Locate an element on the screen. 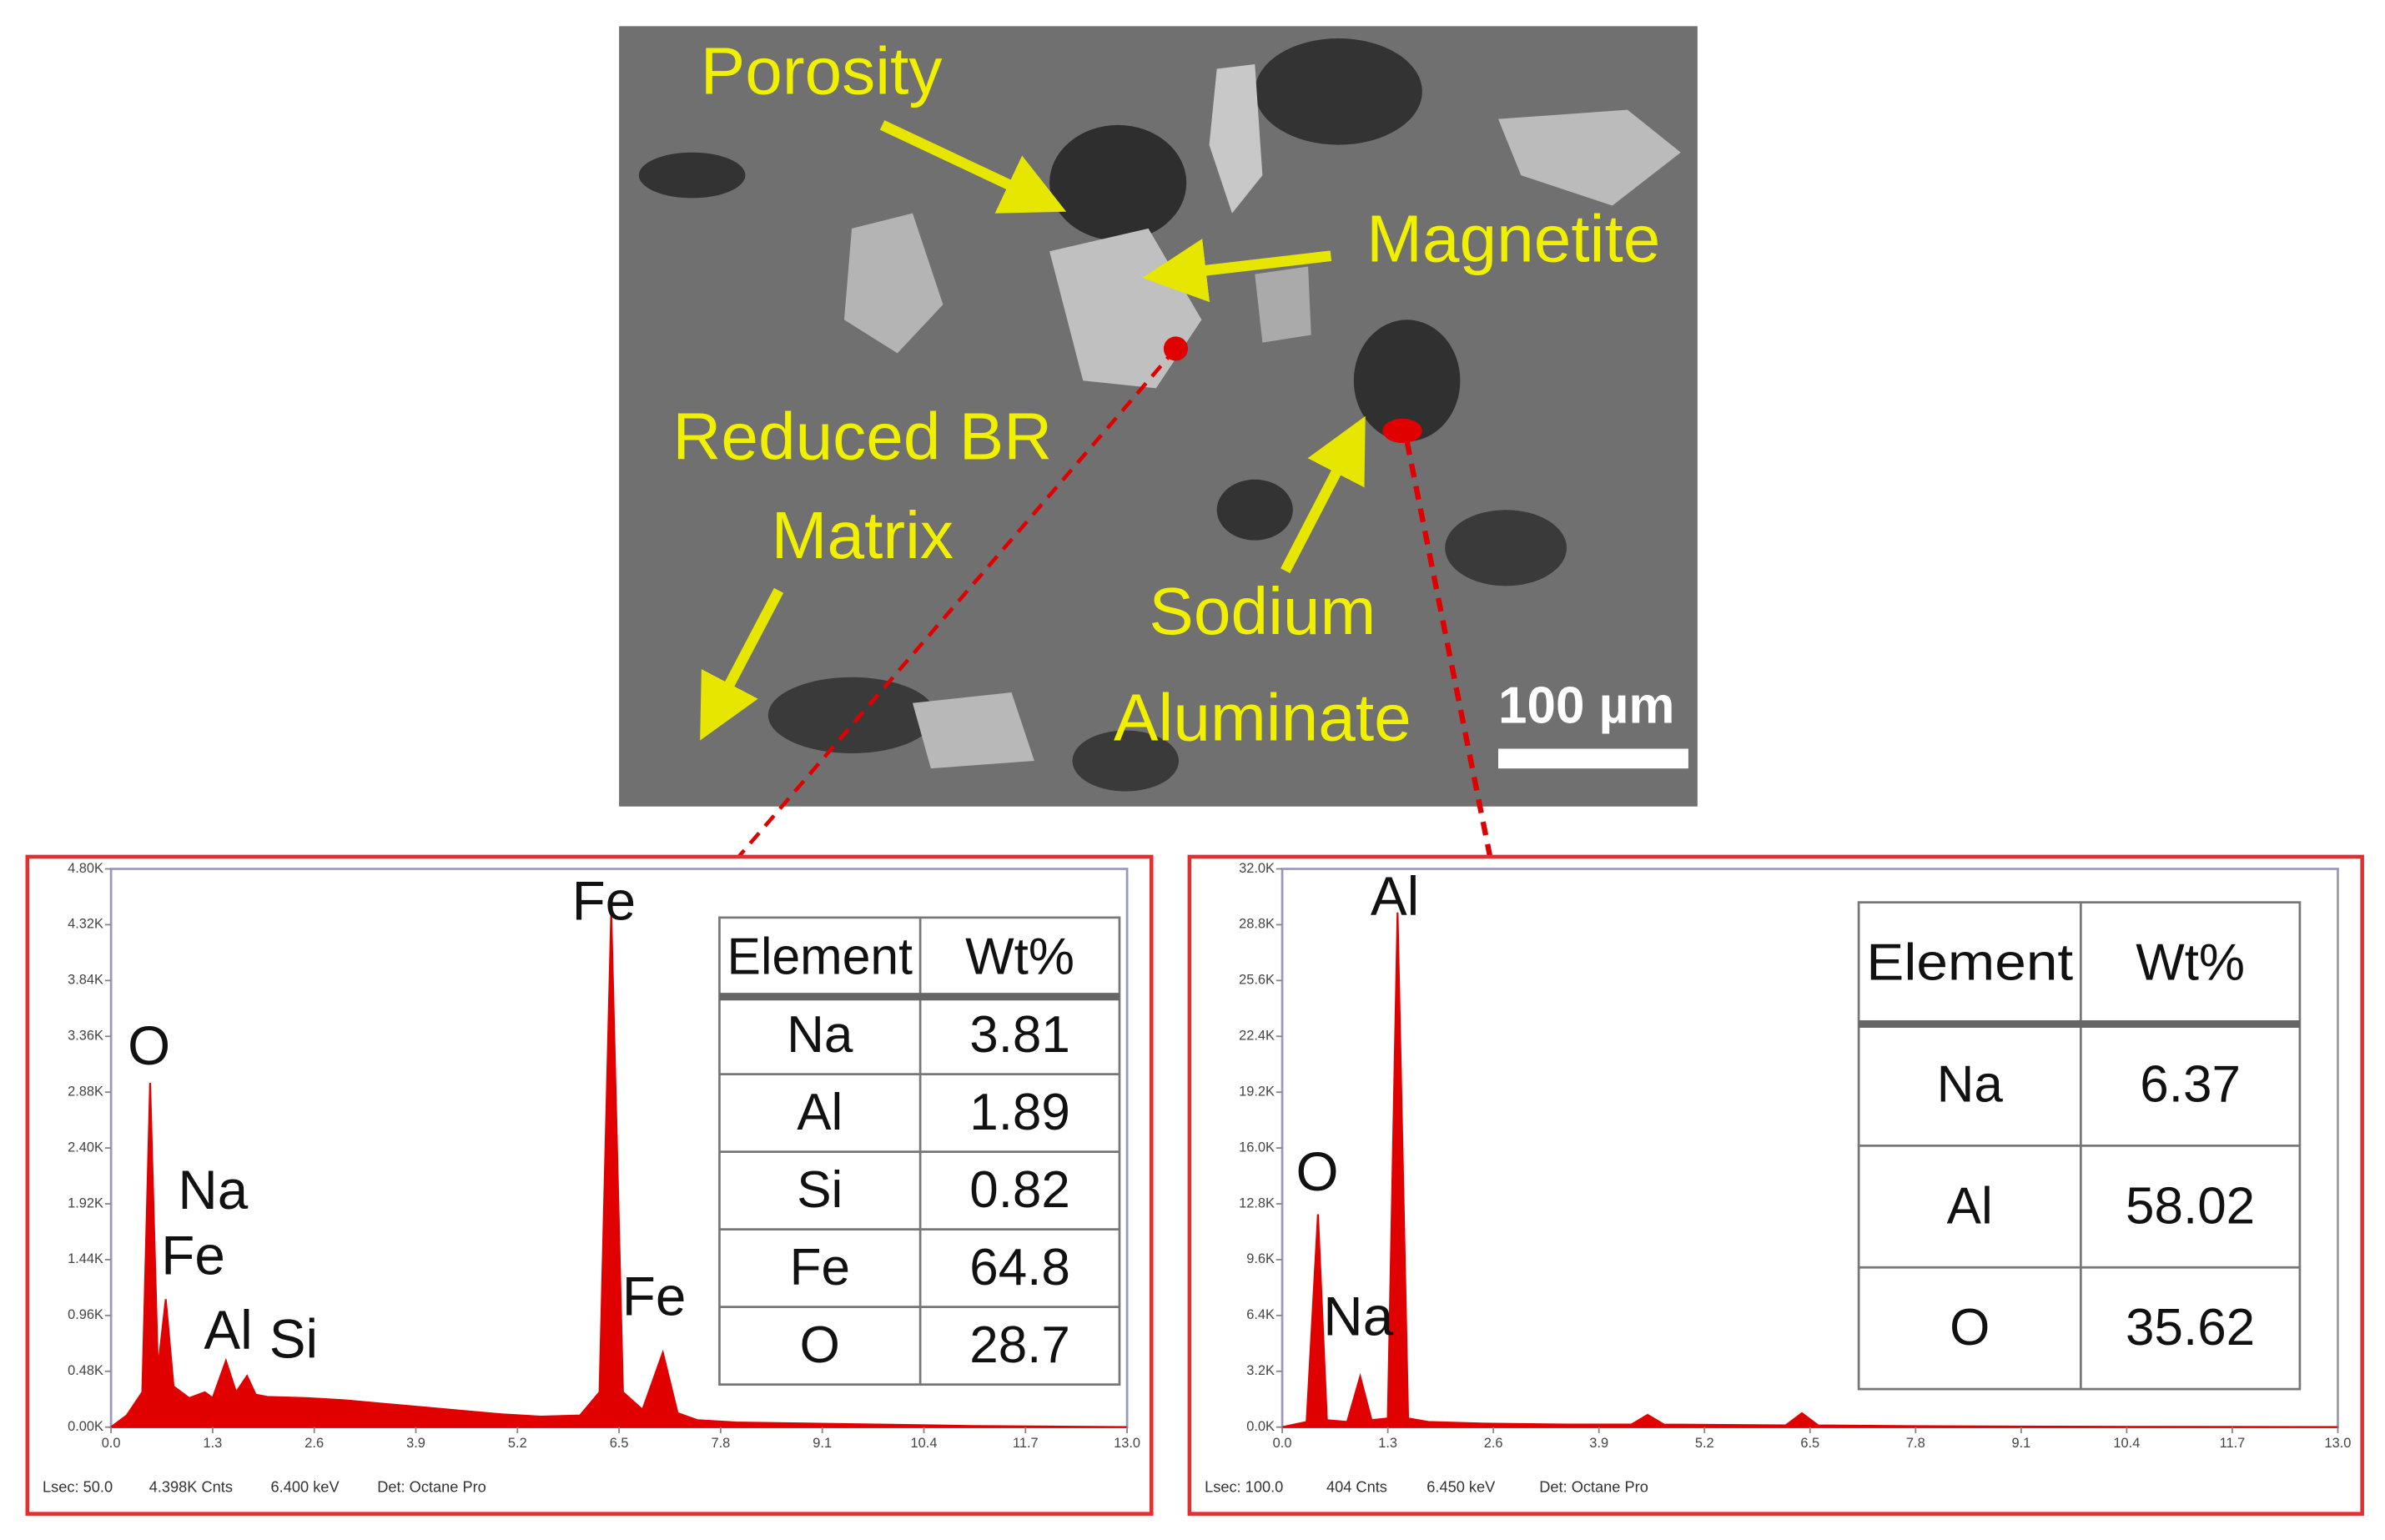  scale-bar is located at coordinates (1592, 758).